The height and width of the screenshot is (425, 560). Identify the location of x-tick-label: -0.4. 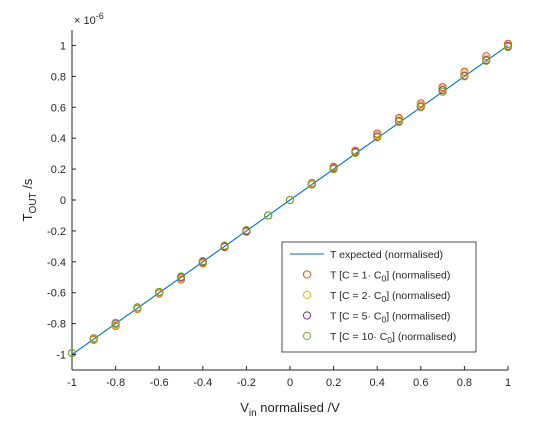
(202, 383).